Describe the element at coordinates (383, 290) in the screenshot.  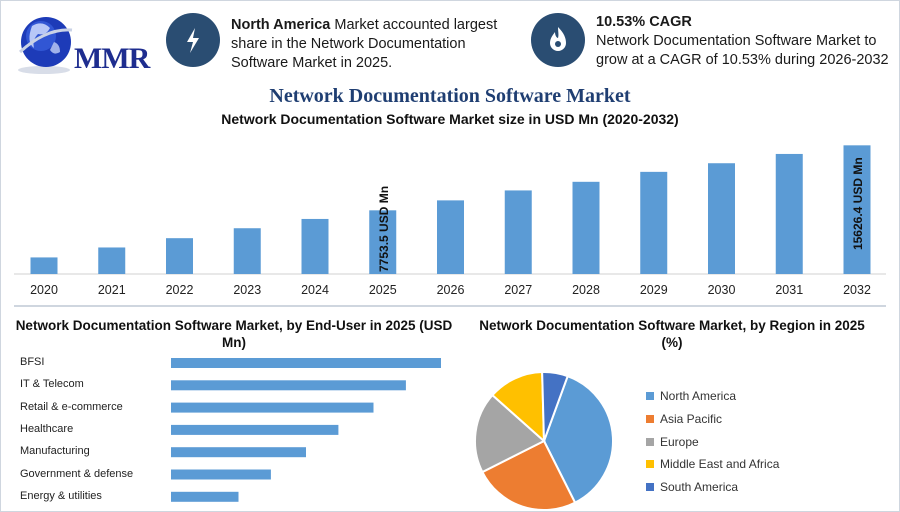
I see `x-tick-label: 2025` at that location.